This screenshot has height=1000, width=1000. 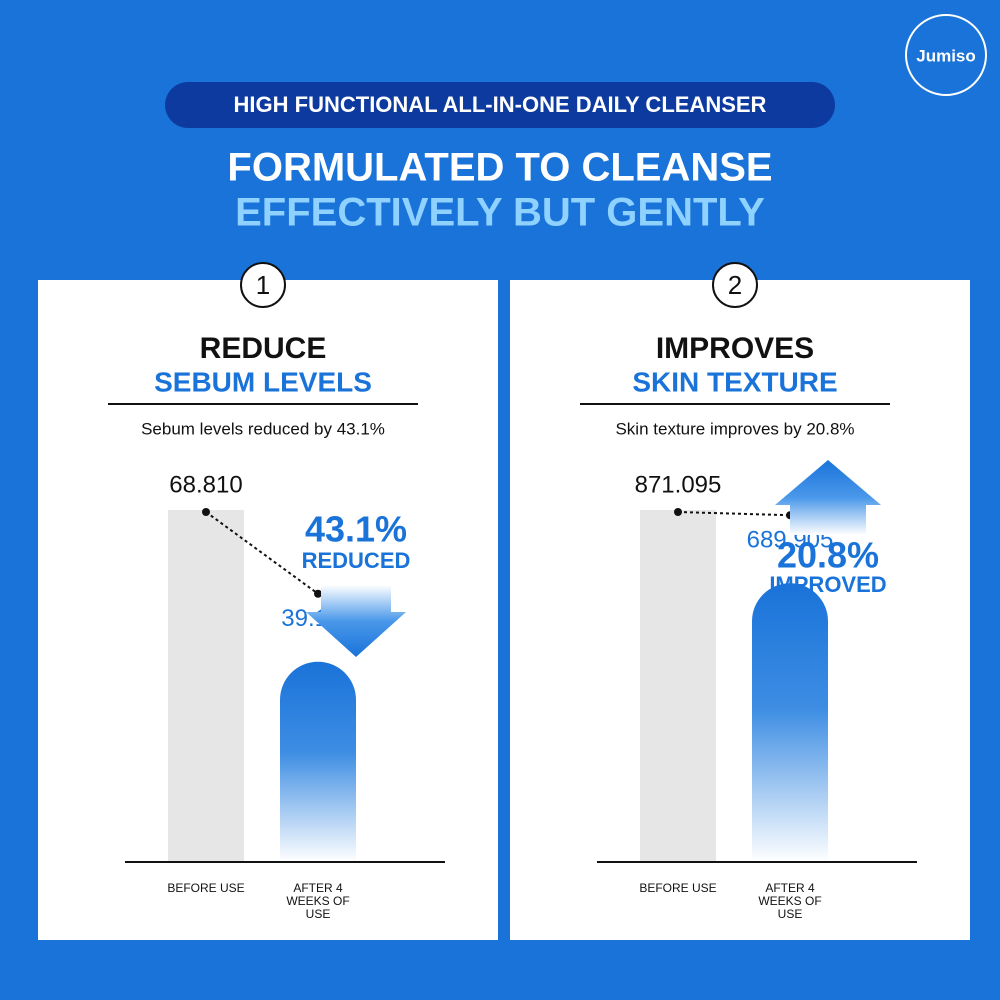 I want to click on caption: Sebum levels reduced by 43.1%, so click(x=263, y=428).